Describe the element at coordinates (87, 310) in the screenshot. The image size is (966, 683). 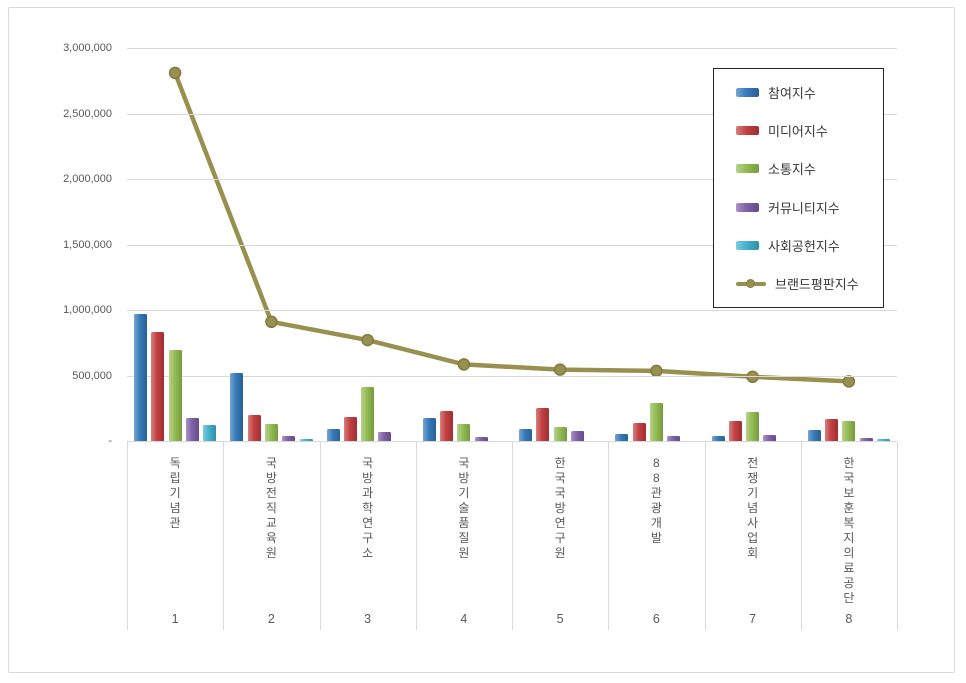
I see `y-tick-label: 1,000,000` at that location.